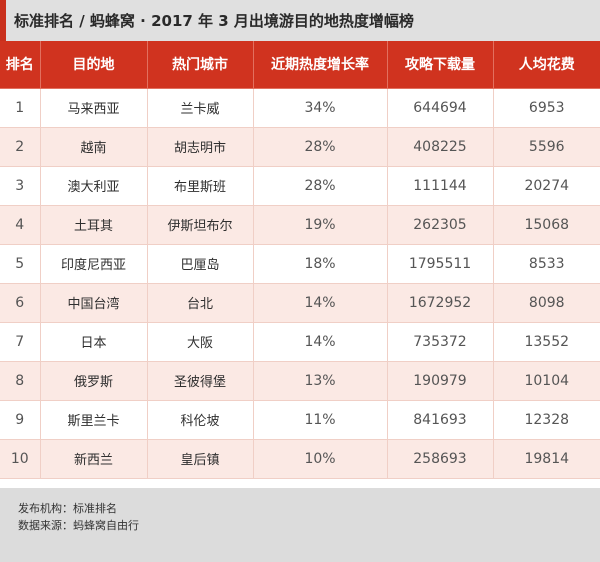 Image resolution: width=600 pixels, height=562 pixels. I want to click on table-row: 2 越南 胡志明市 28% 408225 5596, so click(300, 147).